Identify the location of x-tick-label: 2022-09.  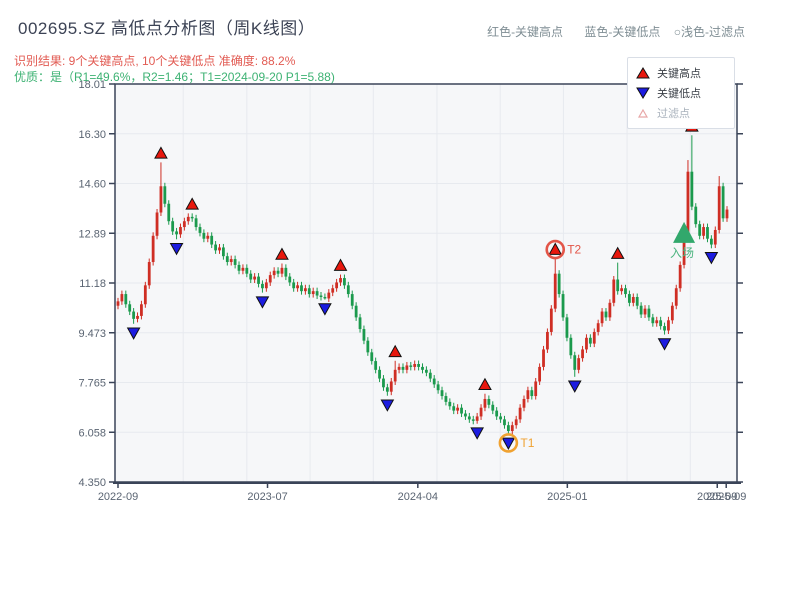
(118, 497).